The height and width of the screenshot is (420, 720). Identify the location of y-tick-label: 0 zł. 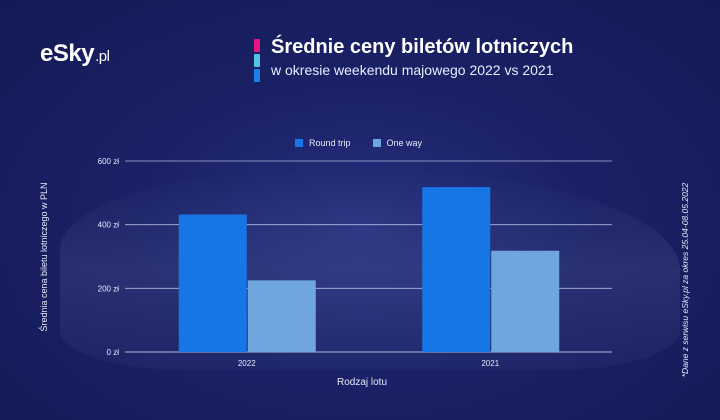
(113, 352).